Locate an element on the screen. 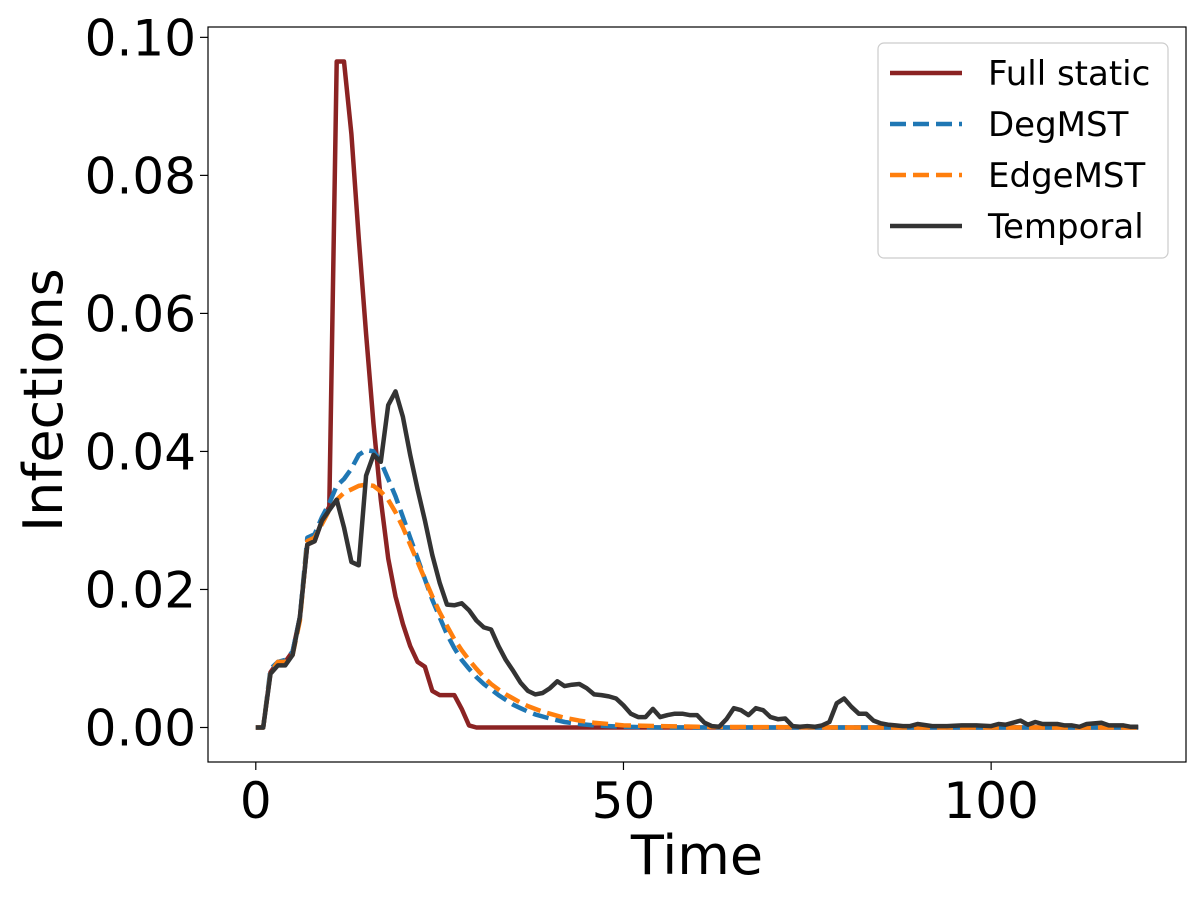 The image size is (1200, 900). y-tick-label: 0.08 is located at coordinates (140, 176).